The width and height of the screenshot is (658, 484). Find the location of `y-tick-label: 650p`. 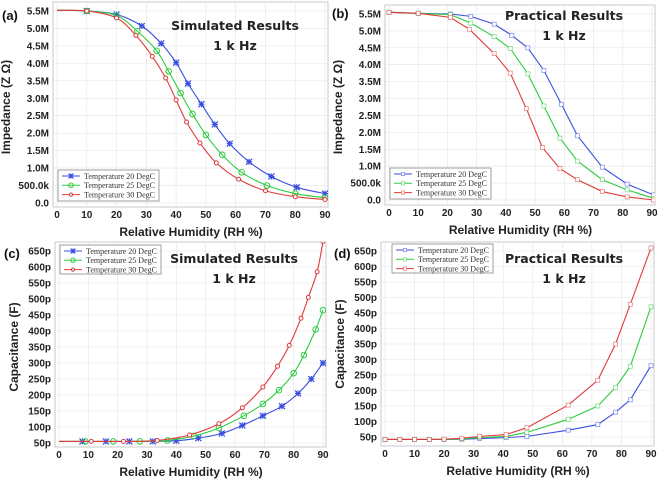

y-tick-label: 650p is located at coordinates (365, 252).